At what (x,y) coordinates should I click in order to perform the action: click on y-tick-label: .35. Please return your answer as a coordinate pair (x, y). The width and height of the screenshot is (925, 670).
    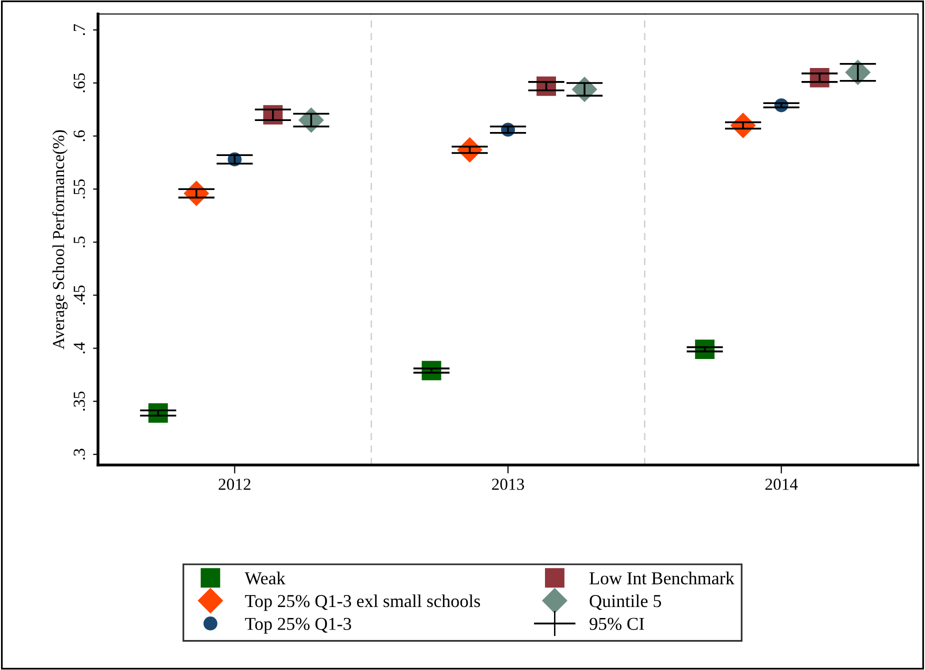
    Looking at the image, I should click on (79, 401).